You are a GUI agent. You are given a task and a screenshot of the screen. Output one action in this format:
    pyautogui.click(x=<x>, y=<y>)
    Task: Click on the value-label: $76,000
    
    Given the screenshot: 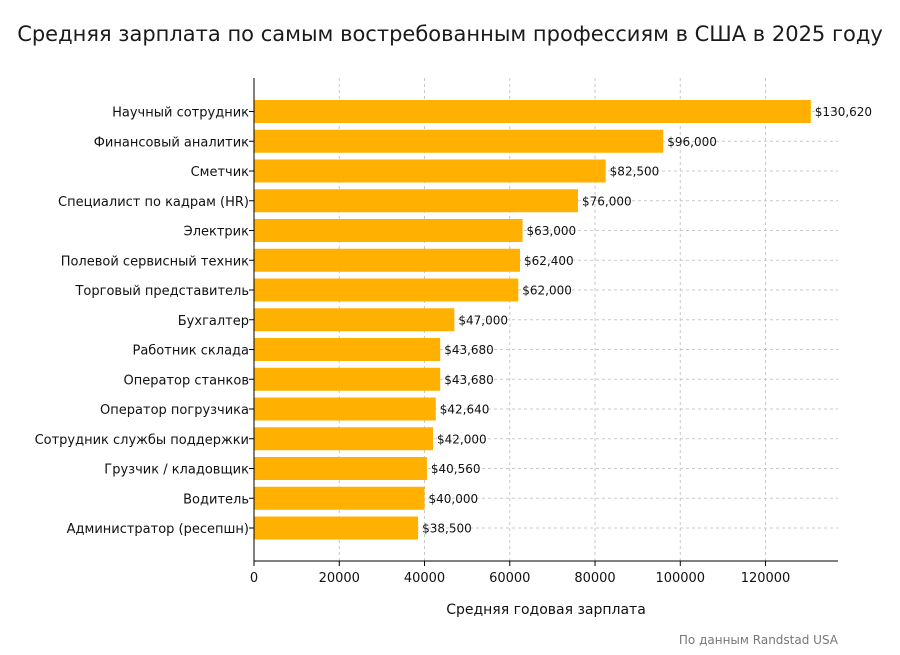 What is the action you would take?
    pyautogui.click(x=607, y=201)
    